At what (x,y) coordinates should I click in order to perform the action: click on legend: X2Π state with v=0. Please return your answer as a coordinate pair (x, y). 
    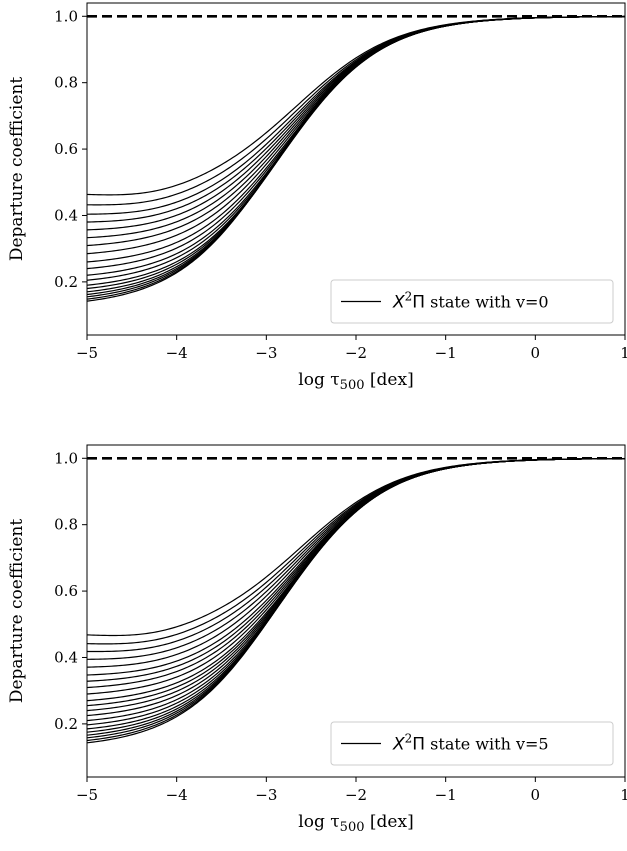
    Looking at the image, I should click on (472, 301).